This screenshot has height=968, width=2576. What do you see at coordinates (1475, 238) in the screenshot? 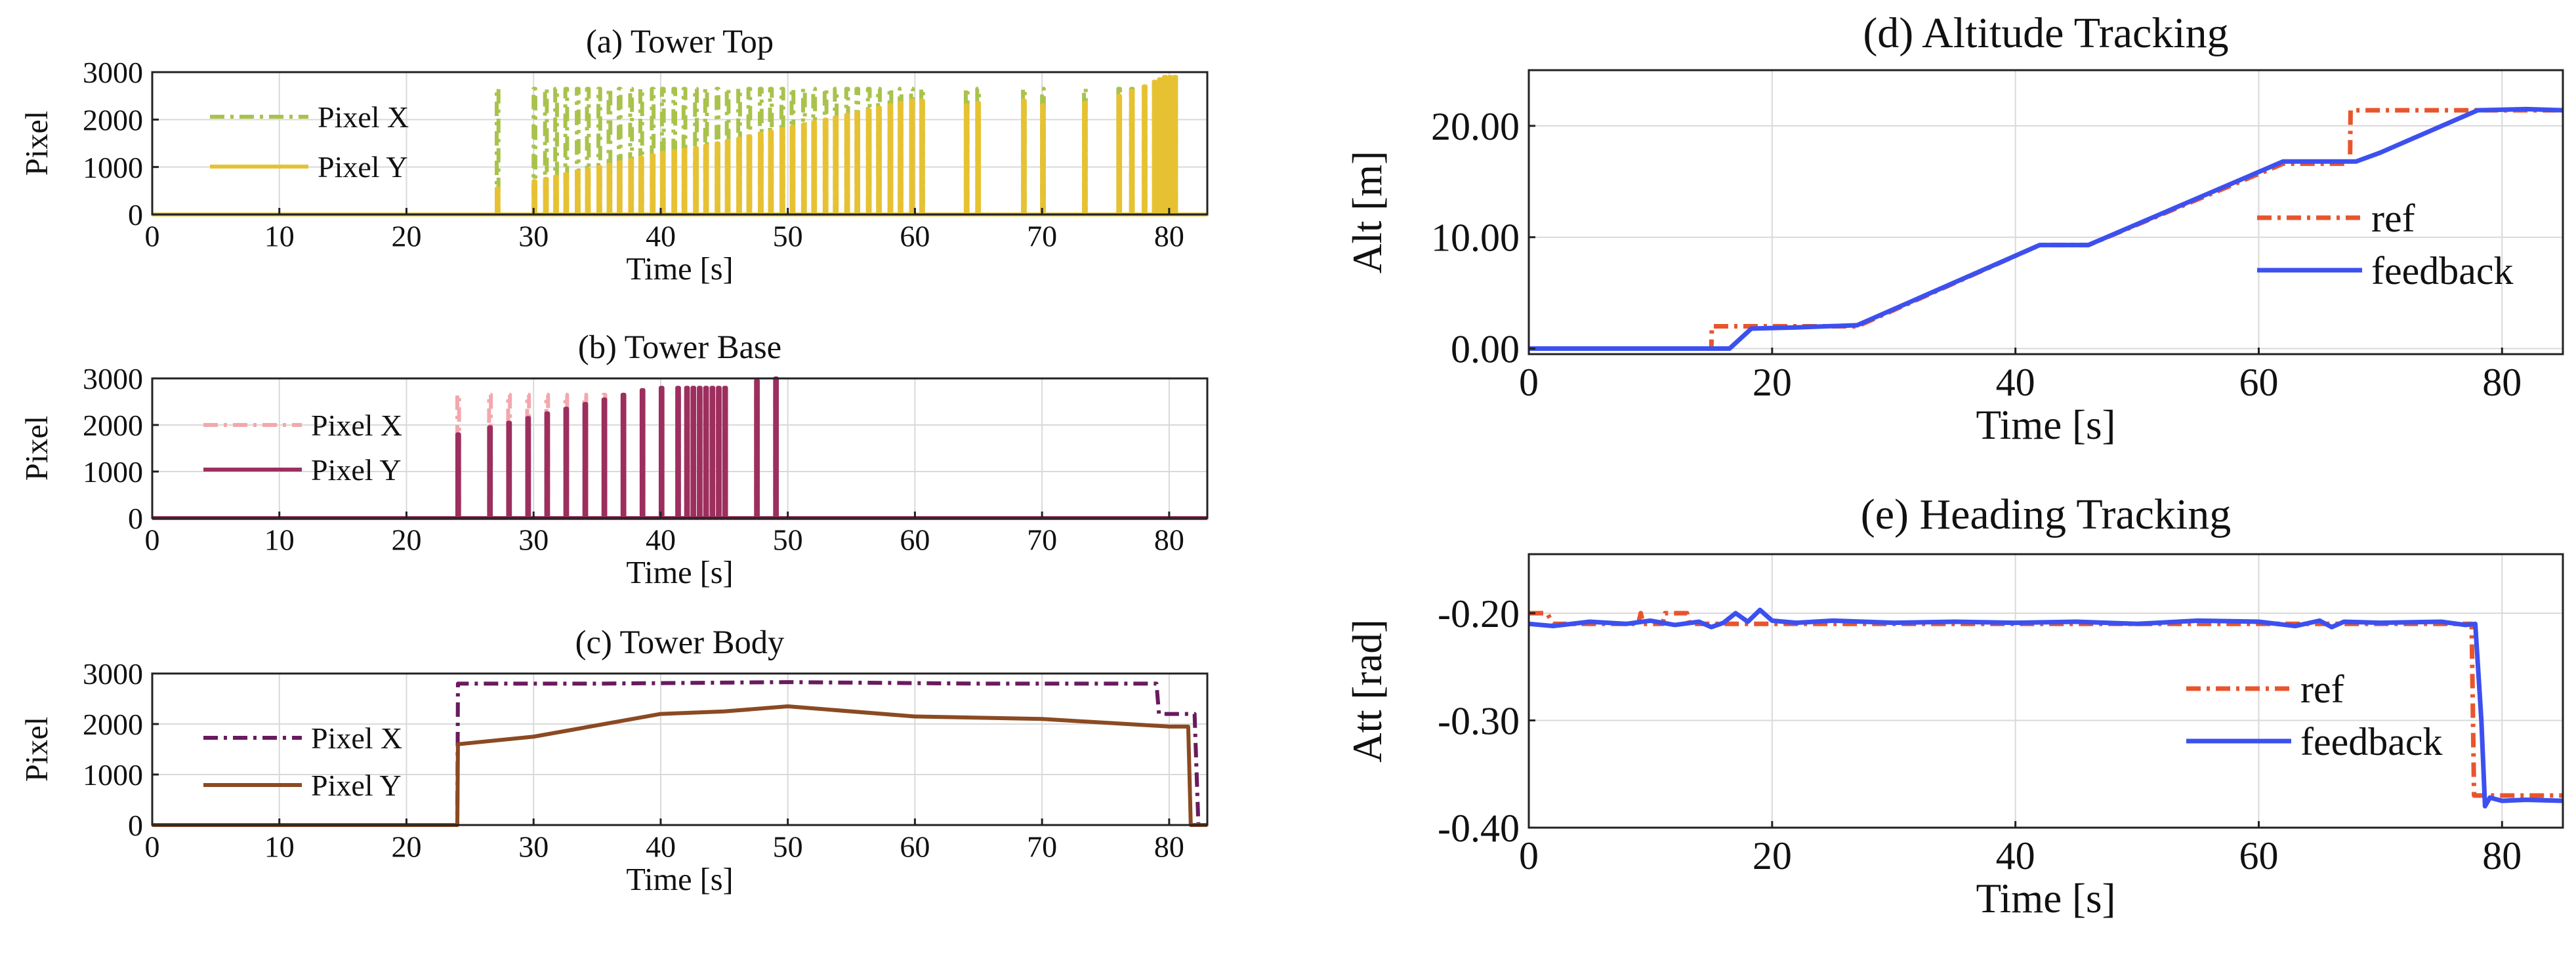
I see `y-tick-label: 10.00` at bounding box center [1475, 238].